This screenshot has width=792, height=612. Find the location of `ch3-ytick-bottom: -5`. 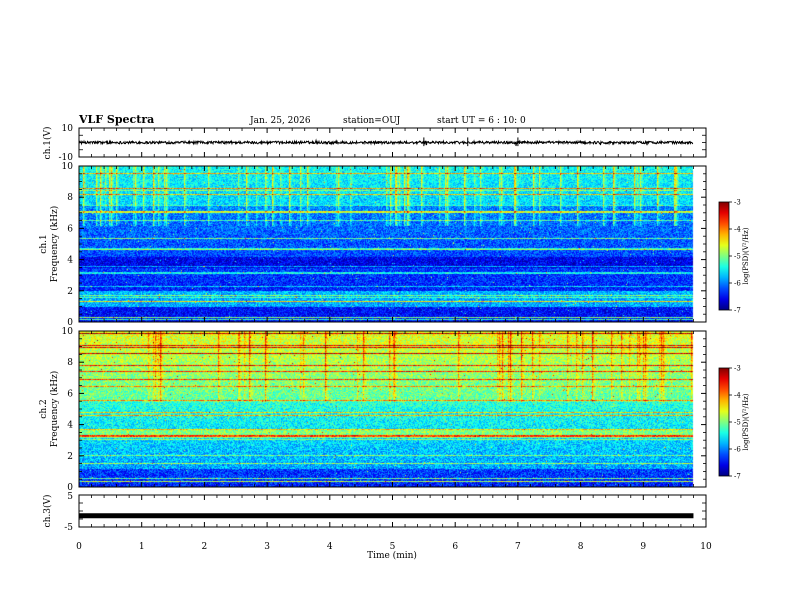

ch3-ytick-bottom: -5 is located at coordinates (68, 528).